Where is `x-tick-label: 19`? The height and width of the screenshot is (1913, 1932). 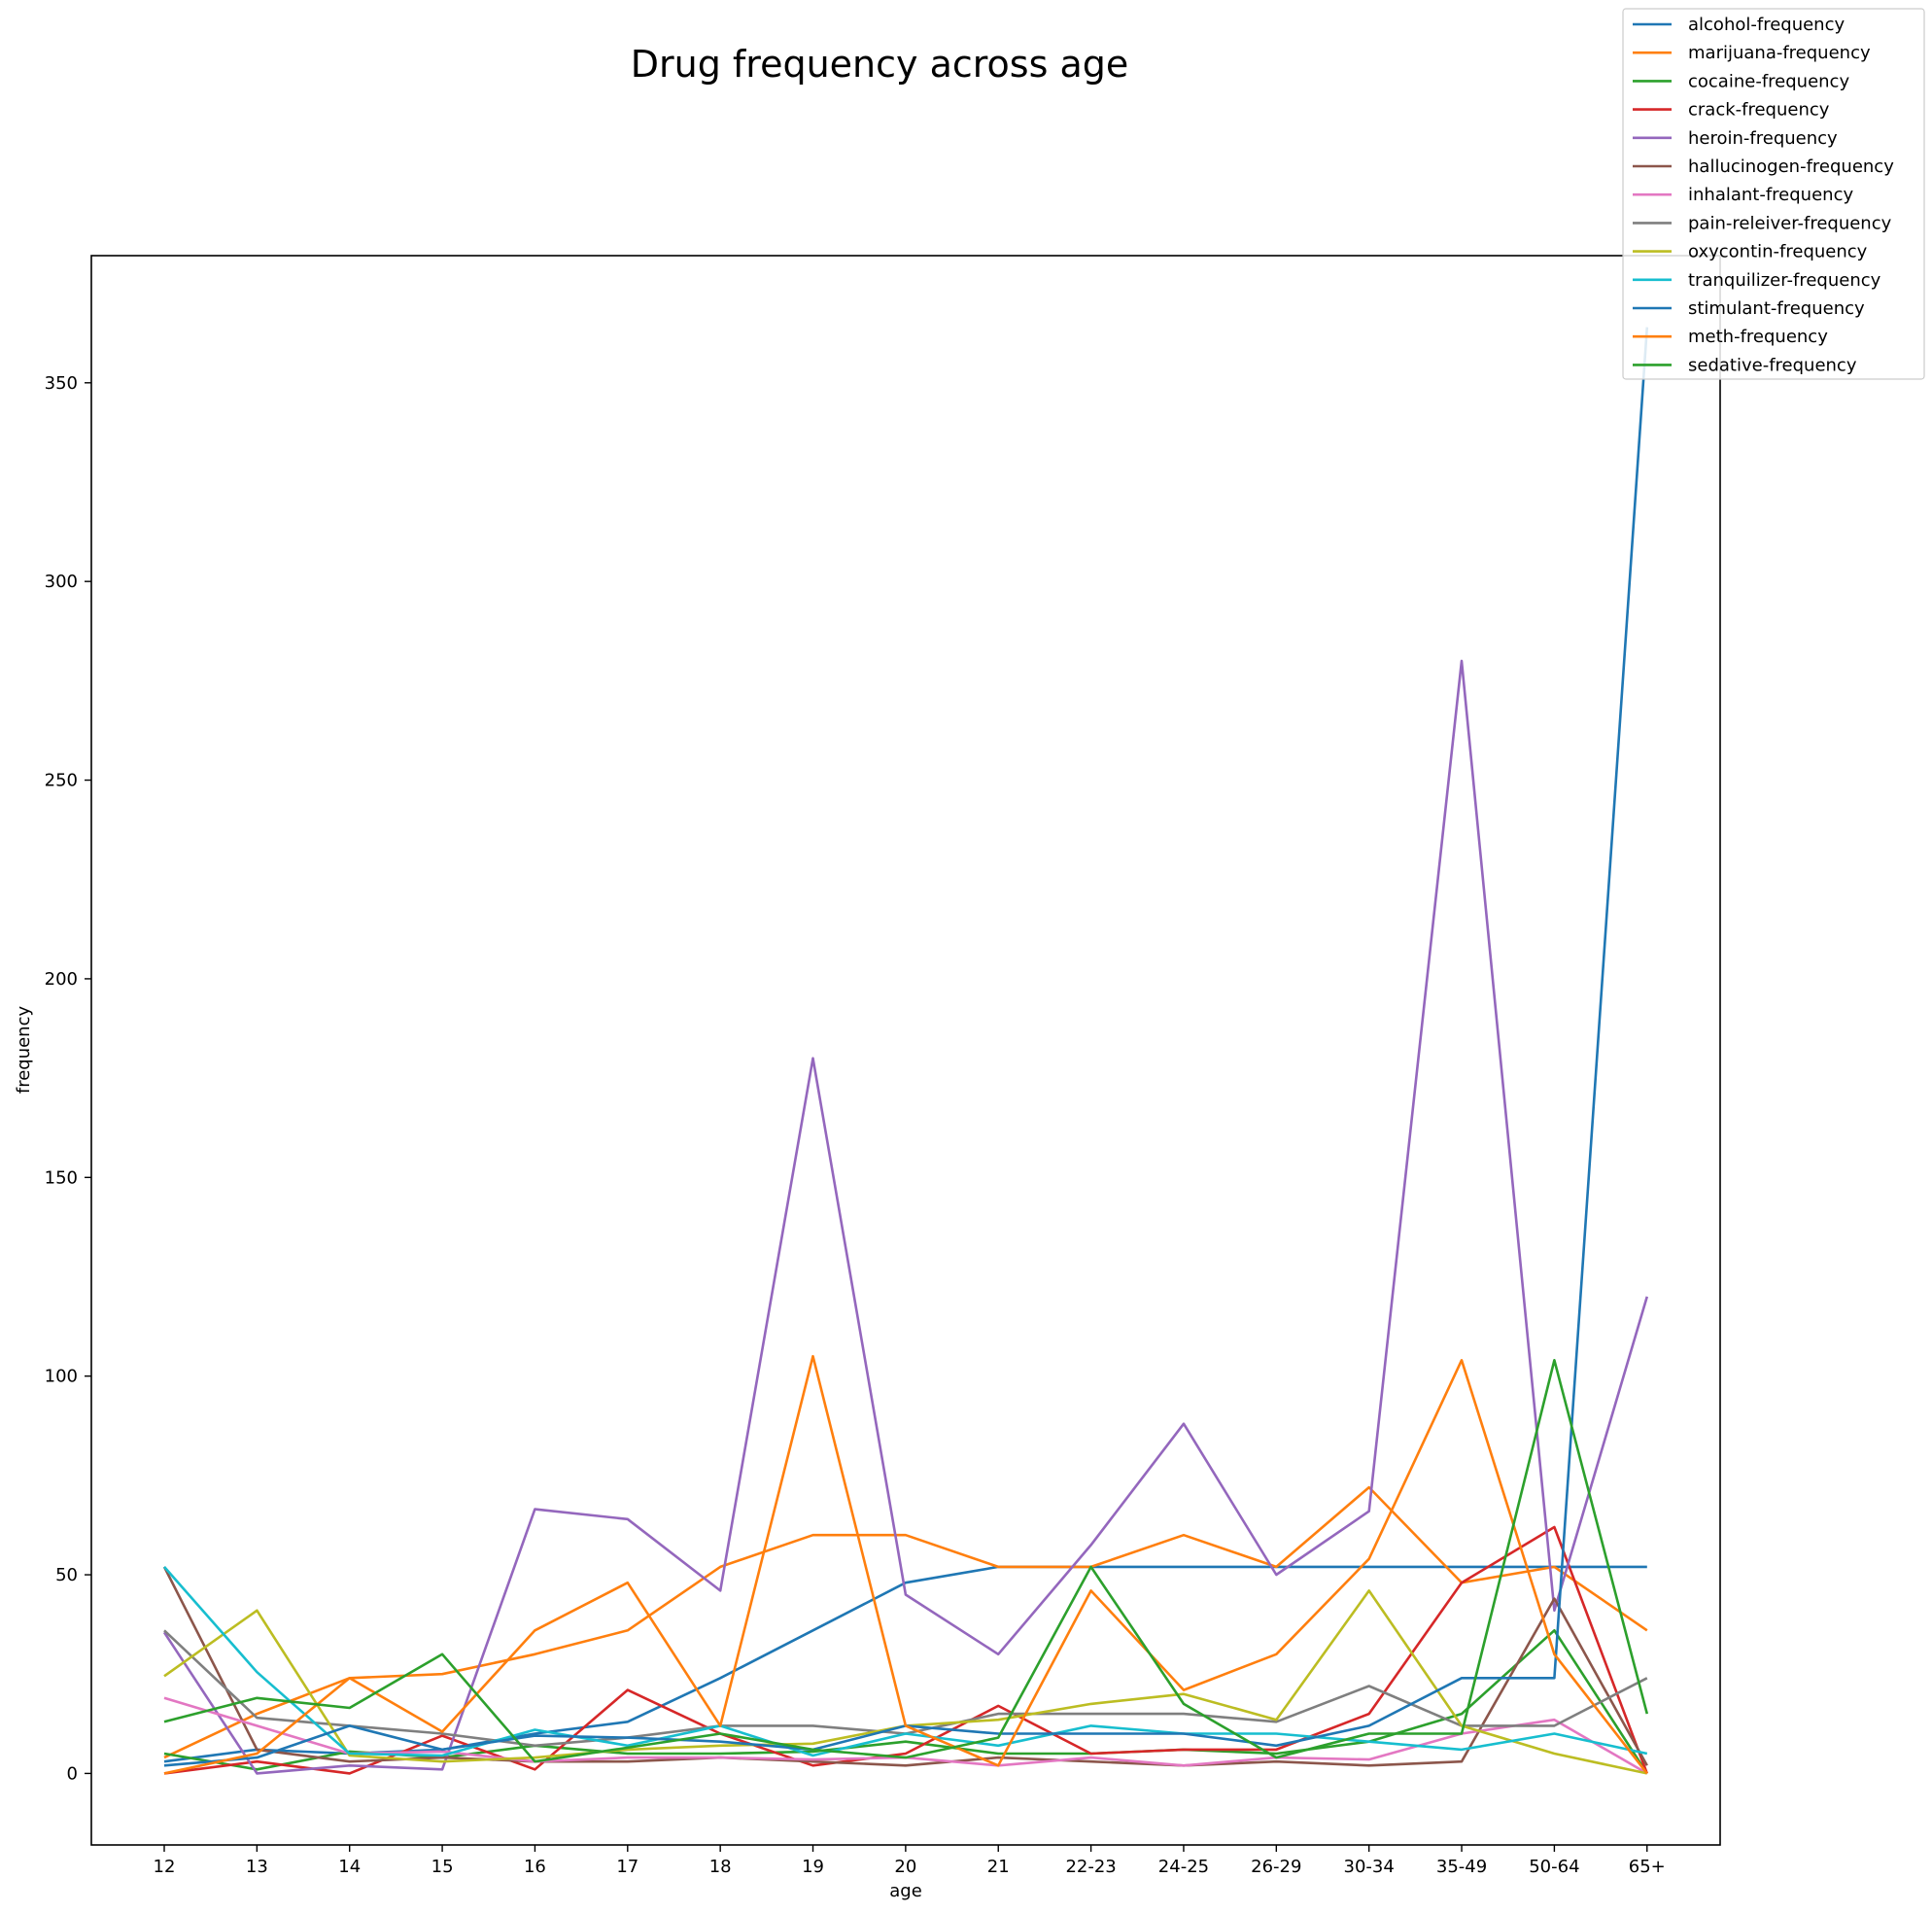 x-tick-label: 19 is located at coordinates (813, 1867).